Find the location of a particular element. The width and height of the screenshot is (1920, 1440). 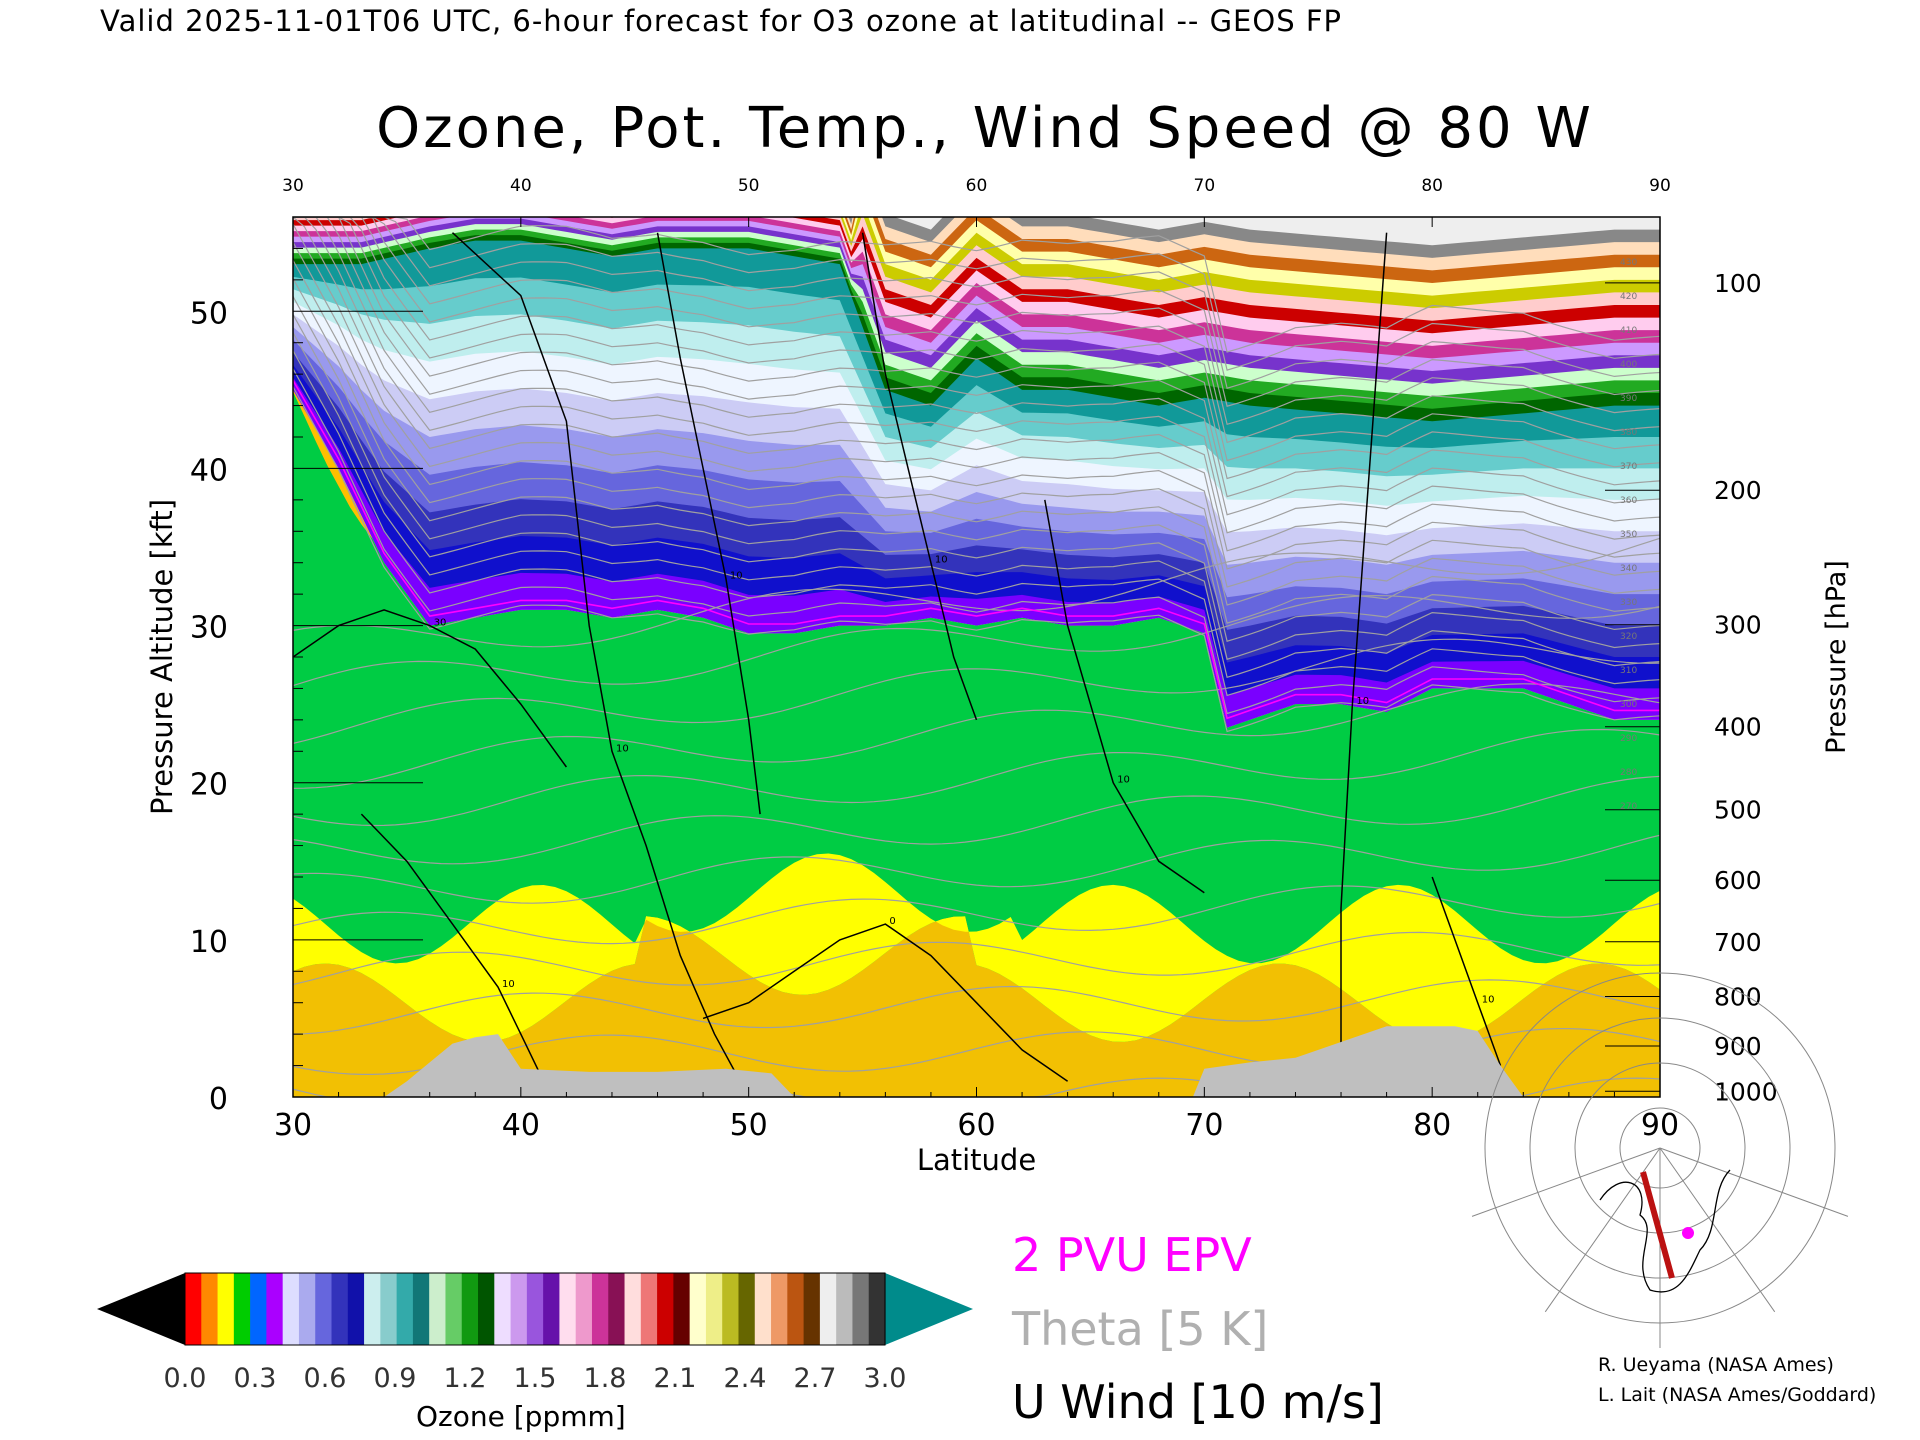

map-bounds is located at coordinates (1653, 1242).